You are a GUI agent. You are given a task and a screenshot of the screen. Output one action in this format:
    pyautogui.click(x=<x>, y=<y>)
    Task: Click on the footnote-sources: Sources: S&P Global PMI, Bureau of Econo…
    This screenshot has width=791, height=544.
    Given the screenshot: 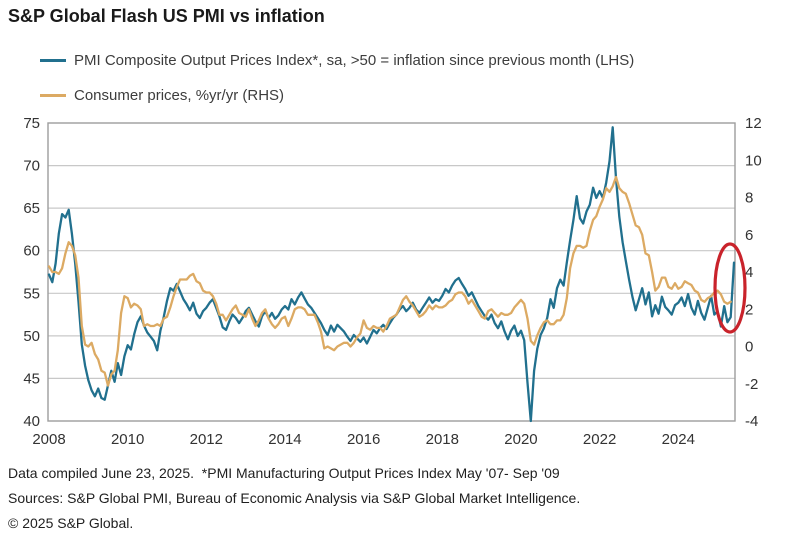 What is the action you would take?
    pyautogui.click(x=294, y=498)
    